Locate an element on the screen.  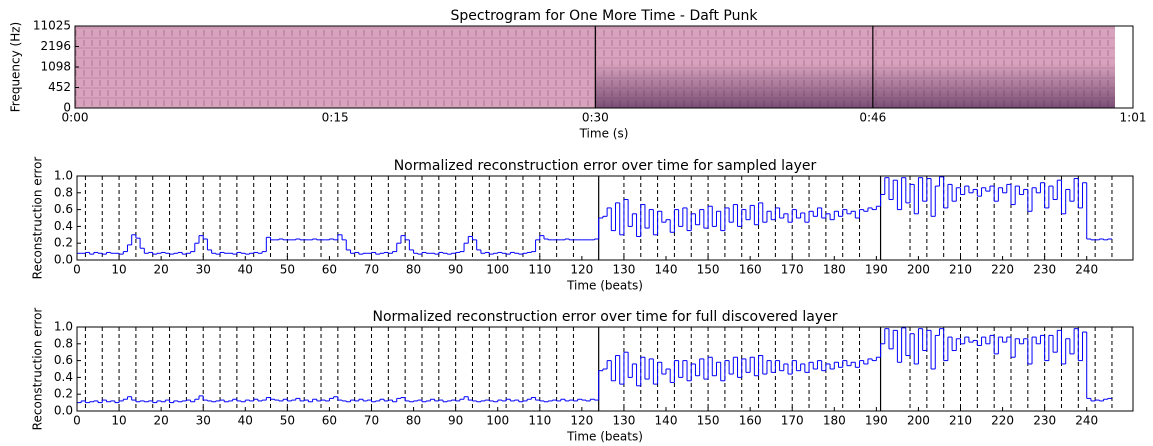
y-tick-label: 2196 is located at coordinates (55, 46).